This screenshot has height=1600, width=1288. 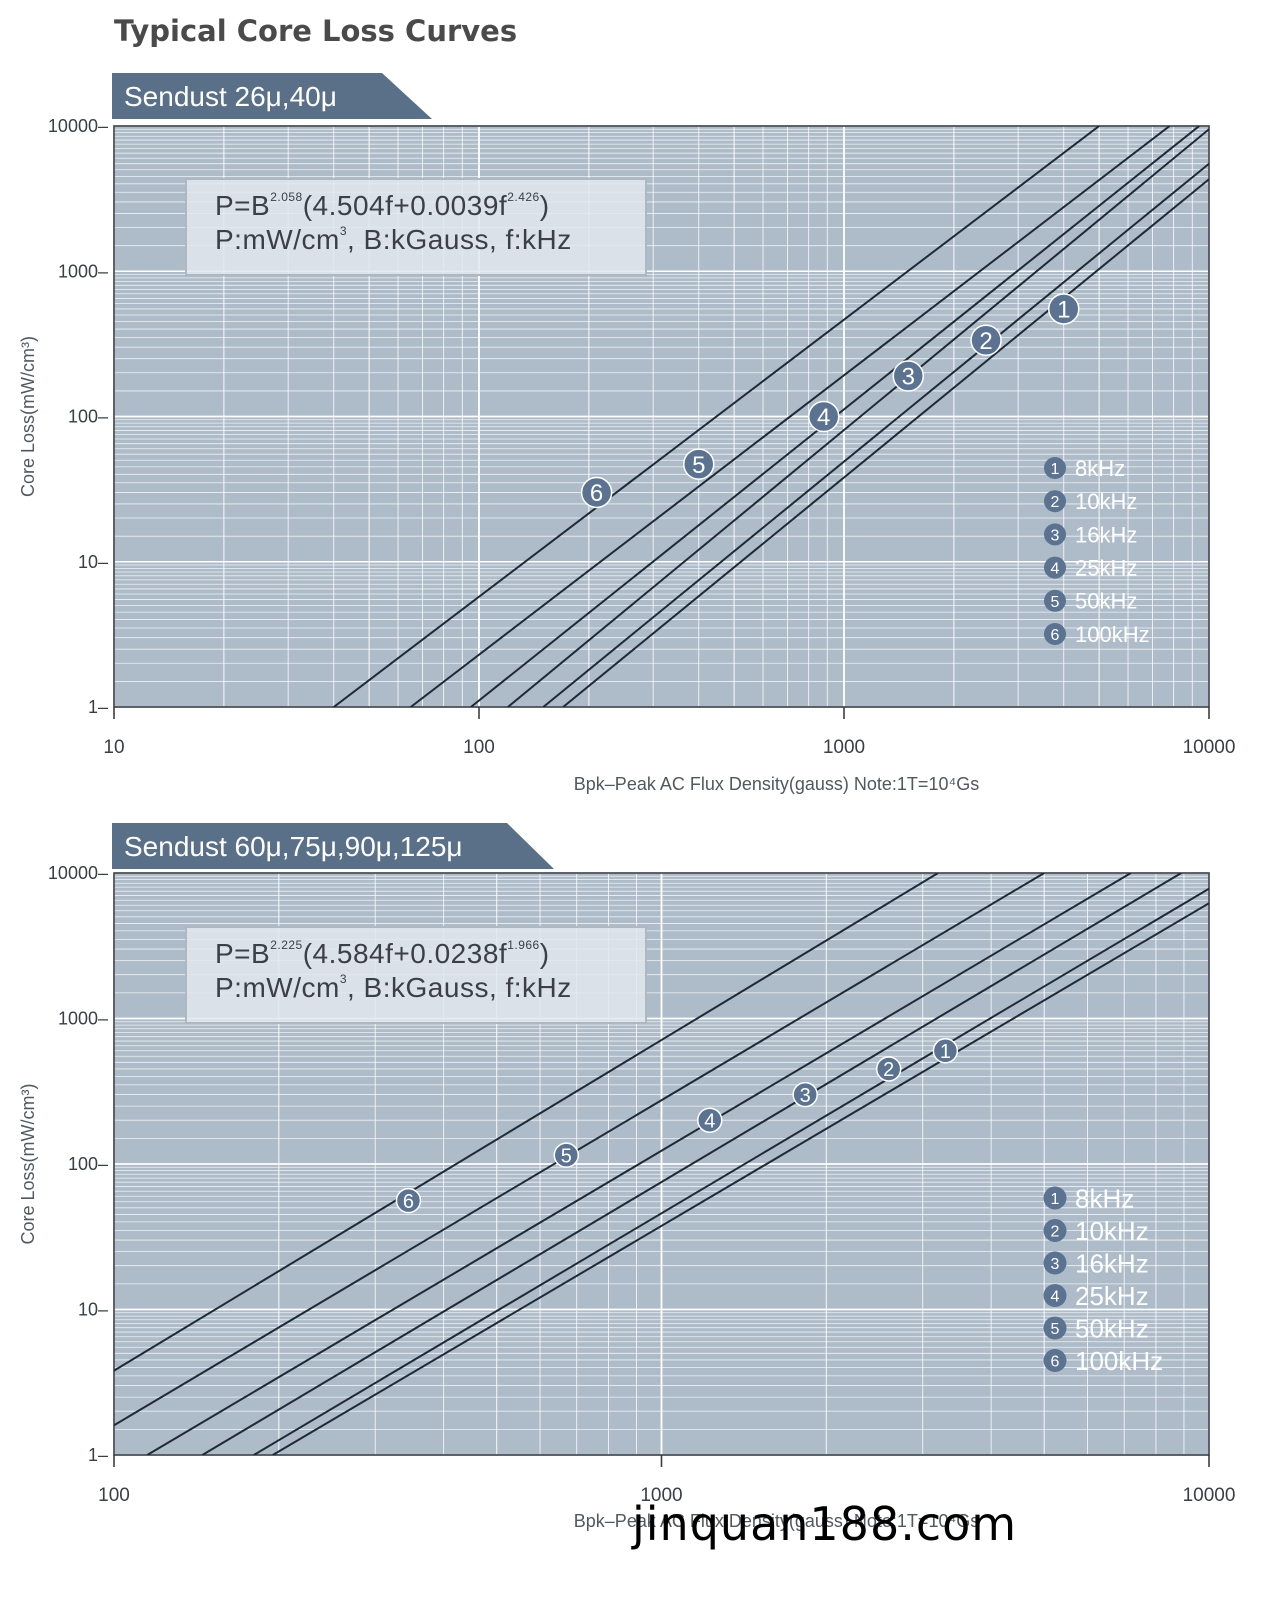 What do you see at coordinates (230, 96) in the screenshot?
I see `chart-1-title: Sendust 26μ,40μ` at bounding box center [230, 96].